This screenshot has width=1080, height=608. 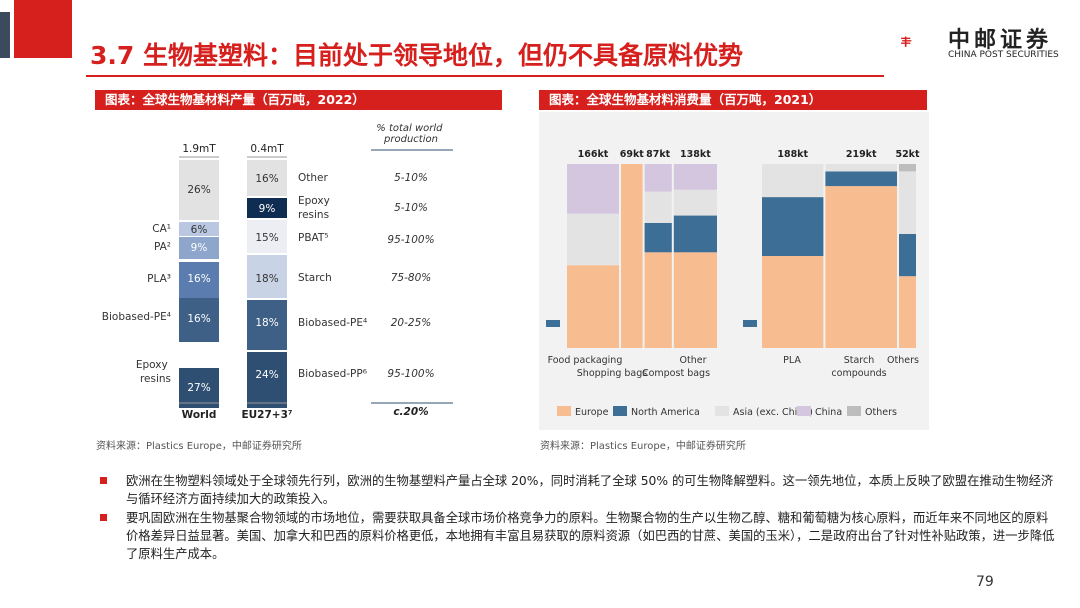 What do you see at coordinates (410, 412) in the screenshot?
I see `total-share-label: c.20%` at bounding box center [410, 412].